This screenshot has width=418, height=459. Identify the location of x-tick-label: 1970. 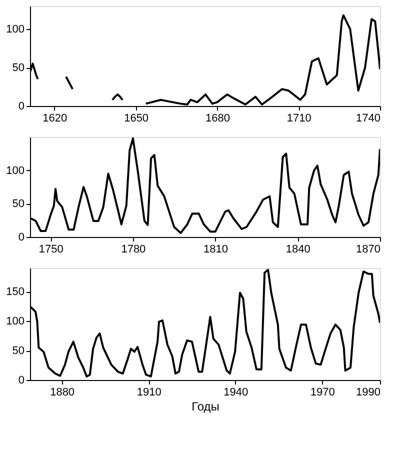
(322, 392).